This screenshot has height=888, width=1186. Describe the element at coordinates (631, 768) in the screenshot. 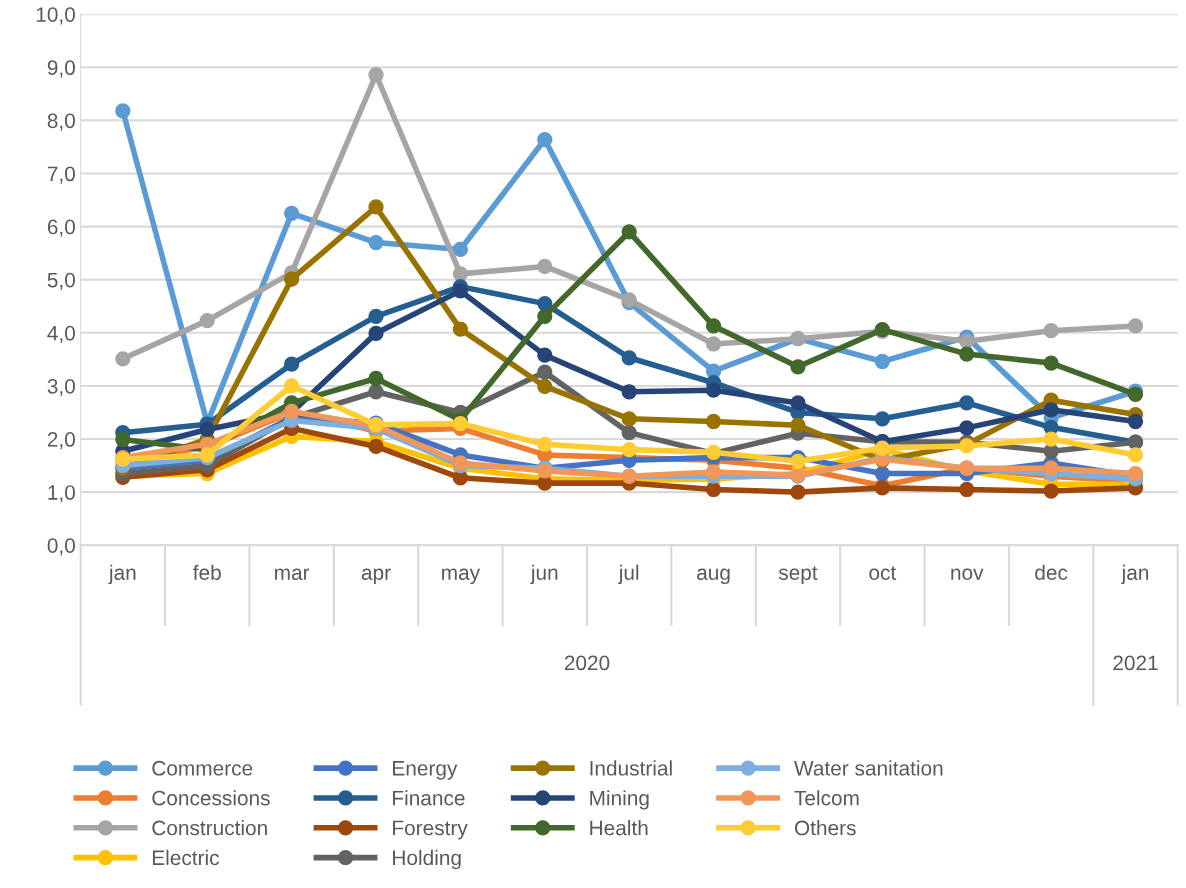

I see `legend-label: Industrial` at that location.